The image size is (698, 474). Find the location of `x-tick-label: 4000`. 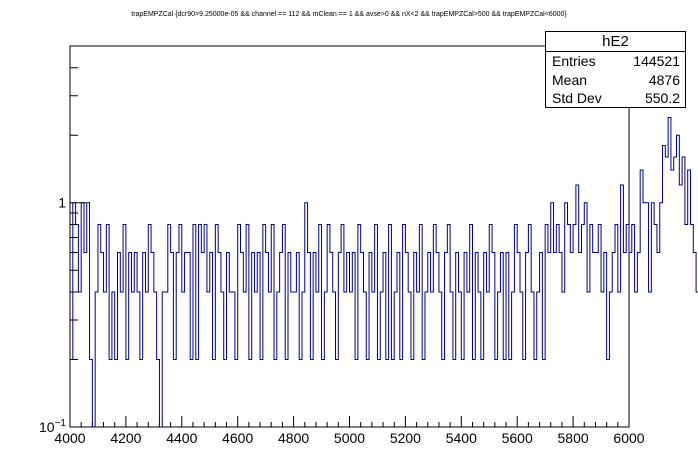

x-tick-label: 4000 is located at coordinates (69, 438).